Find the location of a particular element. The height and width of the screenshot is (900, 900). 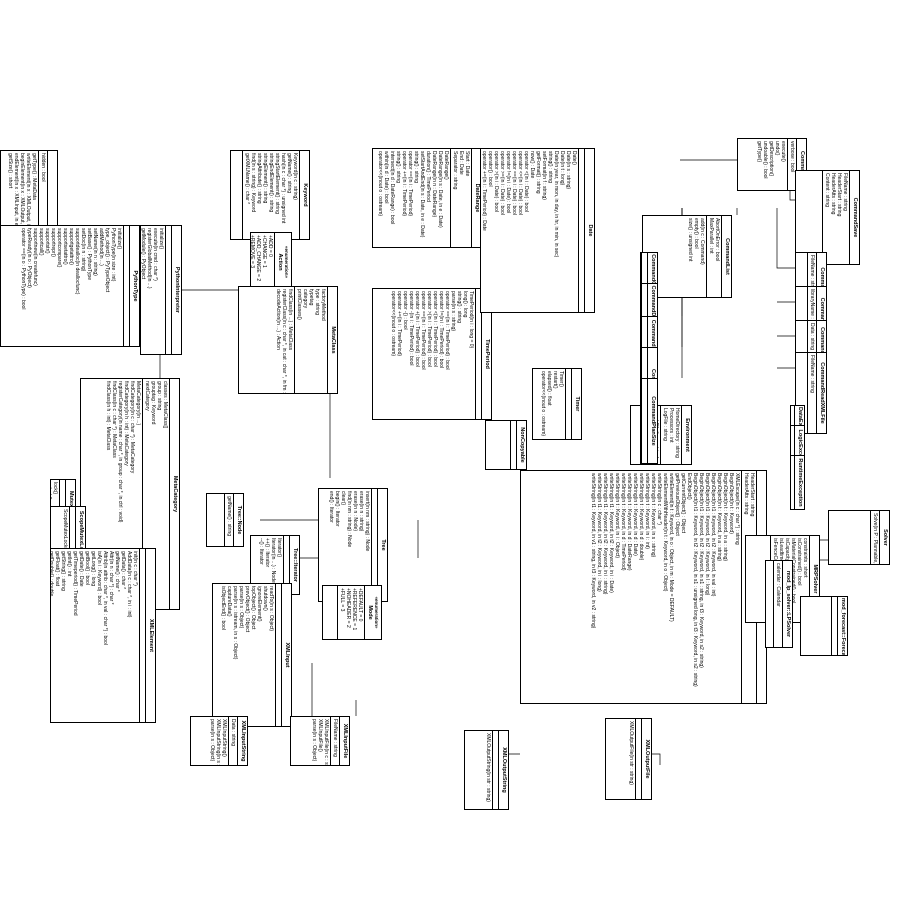

operation-line: intersect(in d : DateRange) : bool is located at coordinates (392, 188).